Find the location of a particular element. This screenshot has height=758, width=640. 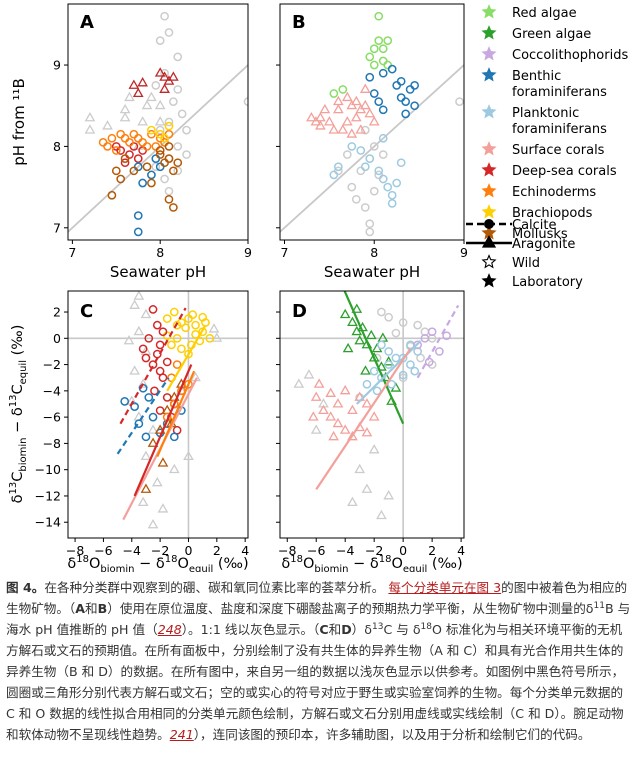

panel-label: D is located at coordinates (299, 311).